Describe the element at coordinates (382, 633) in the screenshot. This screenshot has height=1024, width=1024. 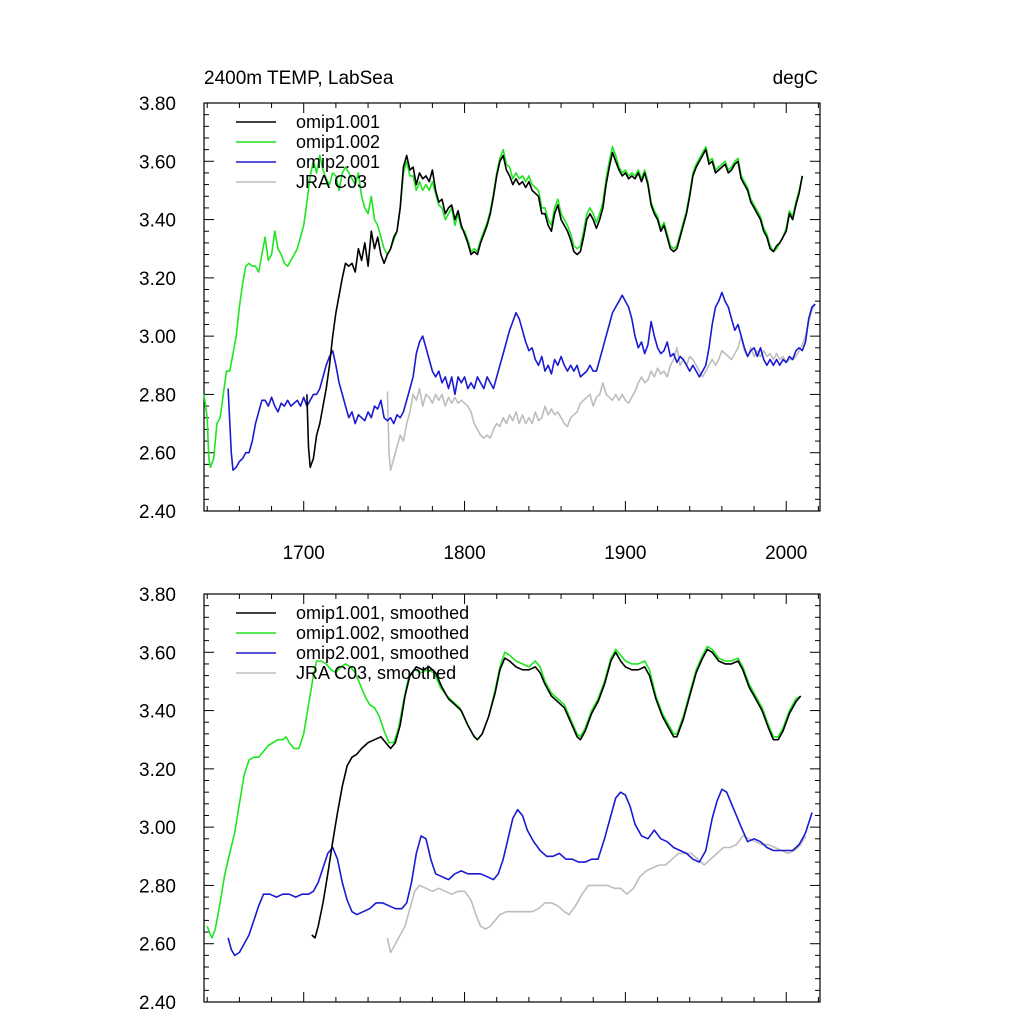
I see `legend-label: omip1.002, smoothed` at that location.